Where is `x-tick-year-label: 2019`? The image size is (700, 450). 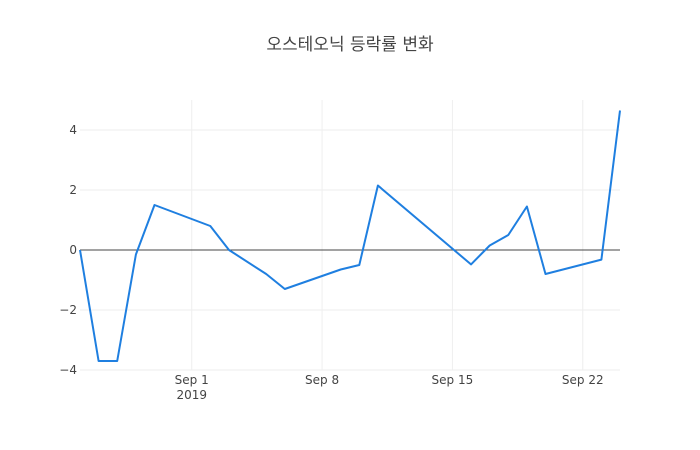
x-tick-year-label: 2019 is located at coordinates (191, 395).